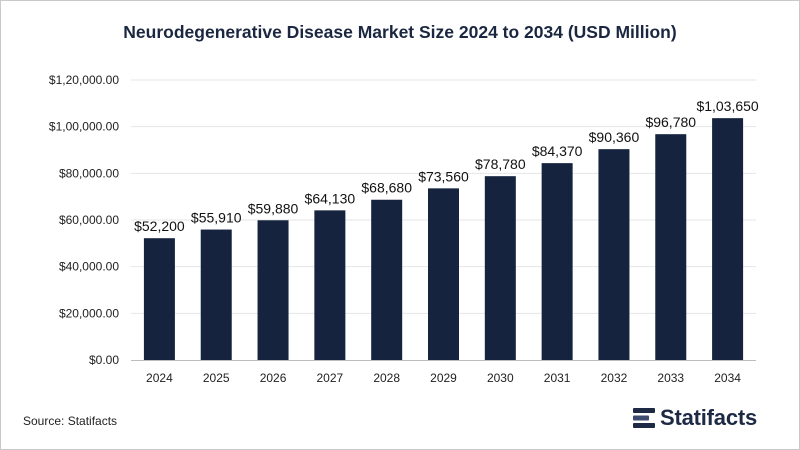 Image resolution: width=800 pixels, height=450 pixels. What do you see at coordinates (670, 378) in the screenshot?
I see `x-tick-label: 2033` at bounding box center [670, 378].